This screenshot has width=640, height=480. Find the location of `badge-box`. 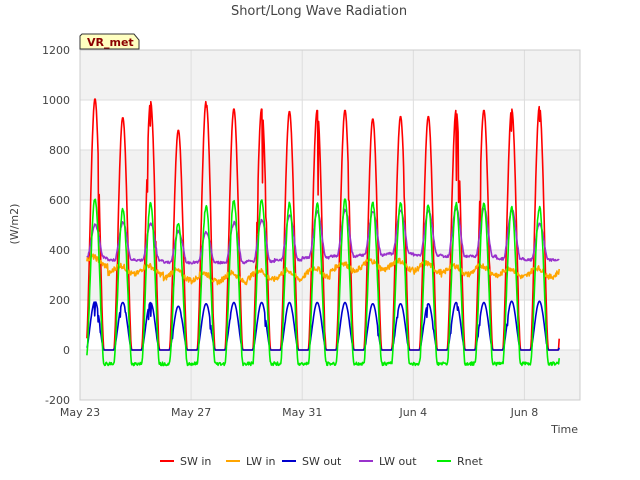

badge-box is located at coordinates (109, 41).